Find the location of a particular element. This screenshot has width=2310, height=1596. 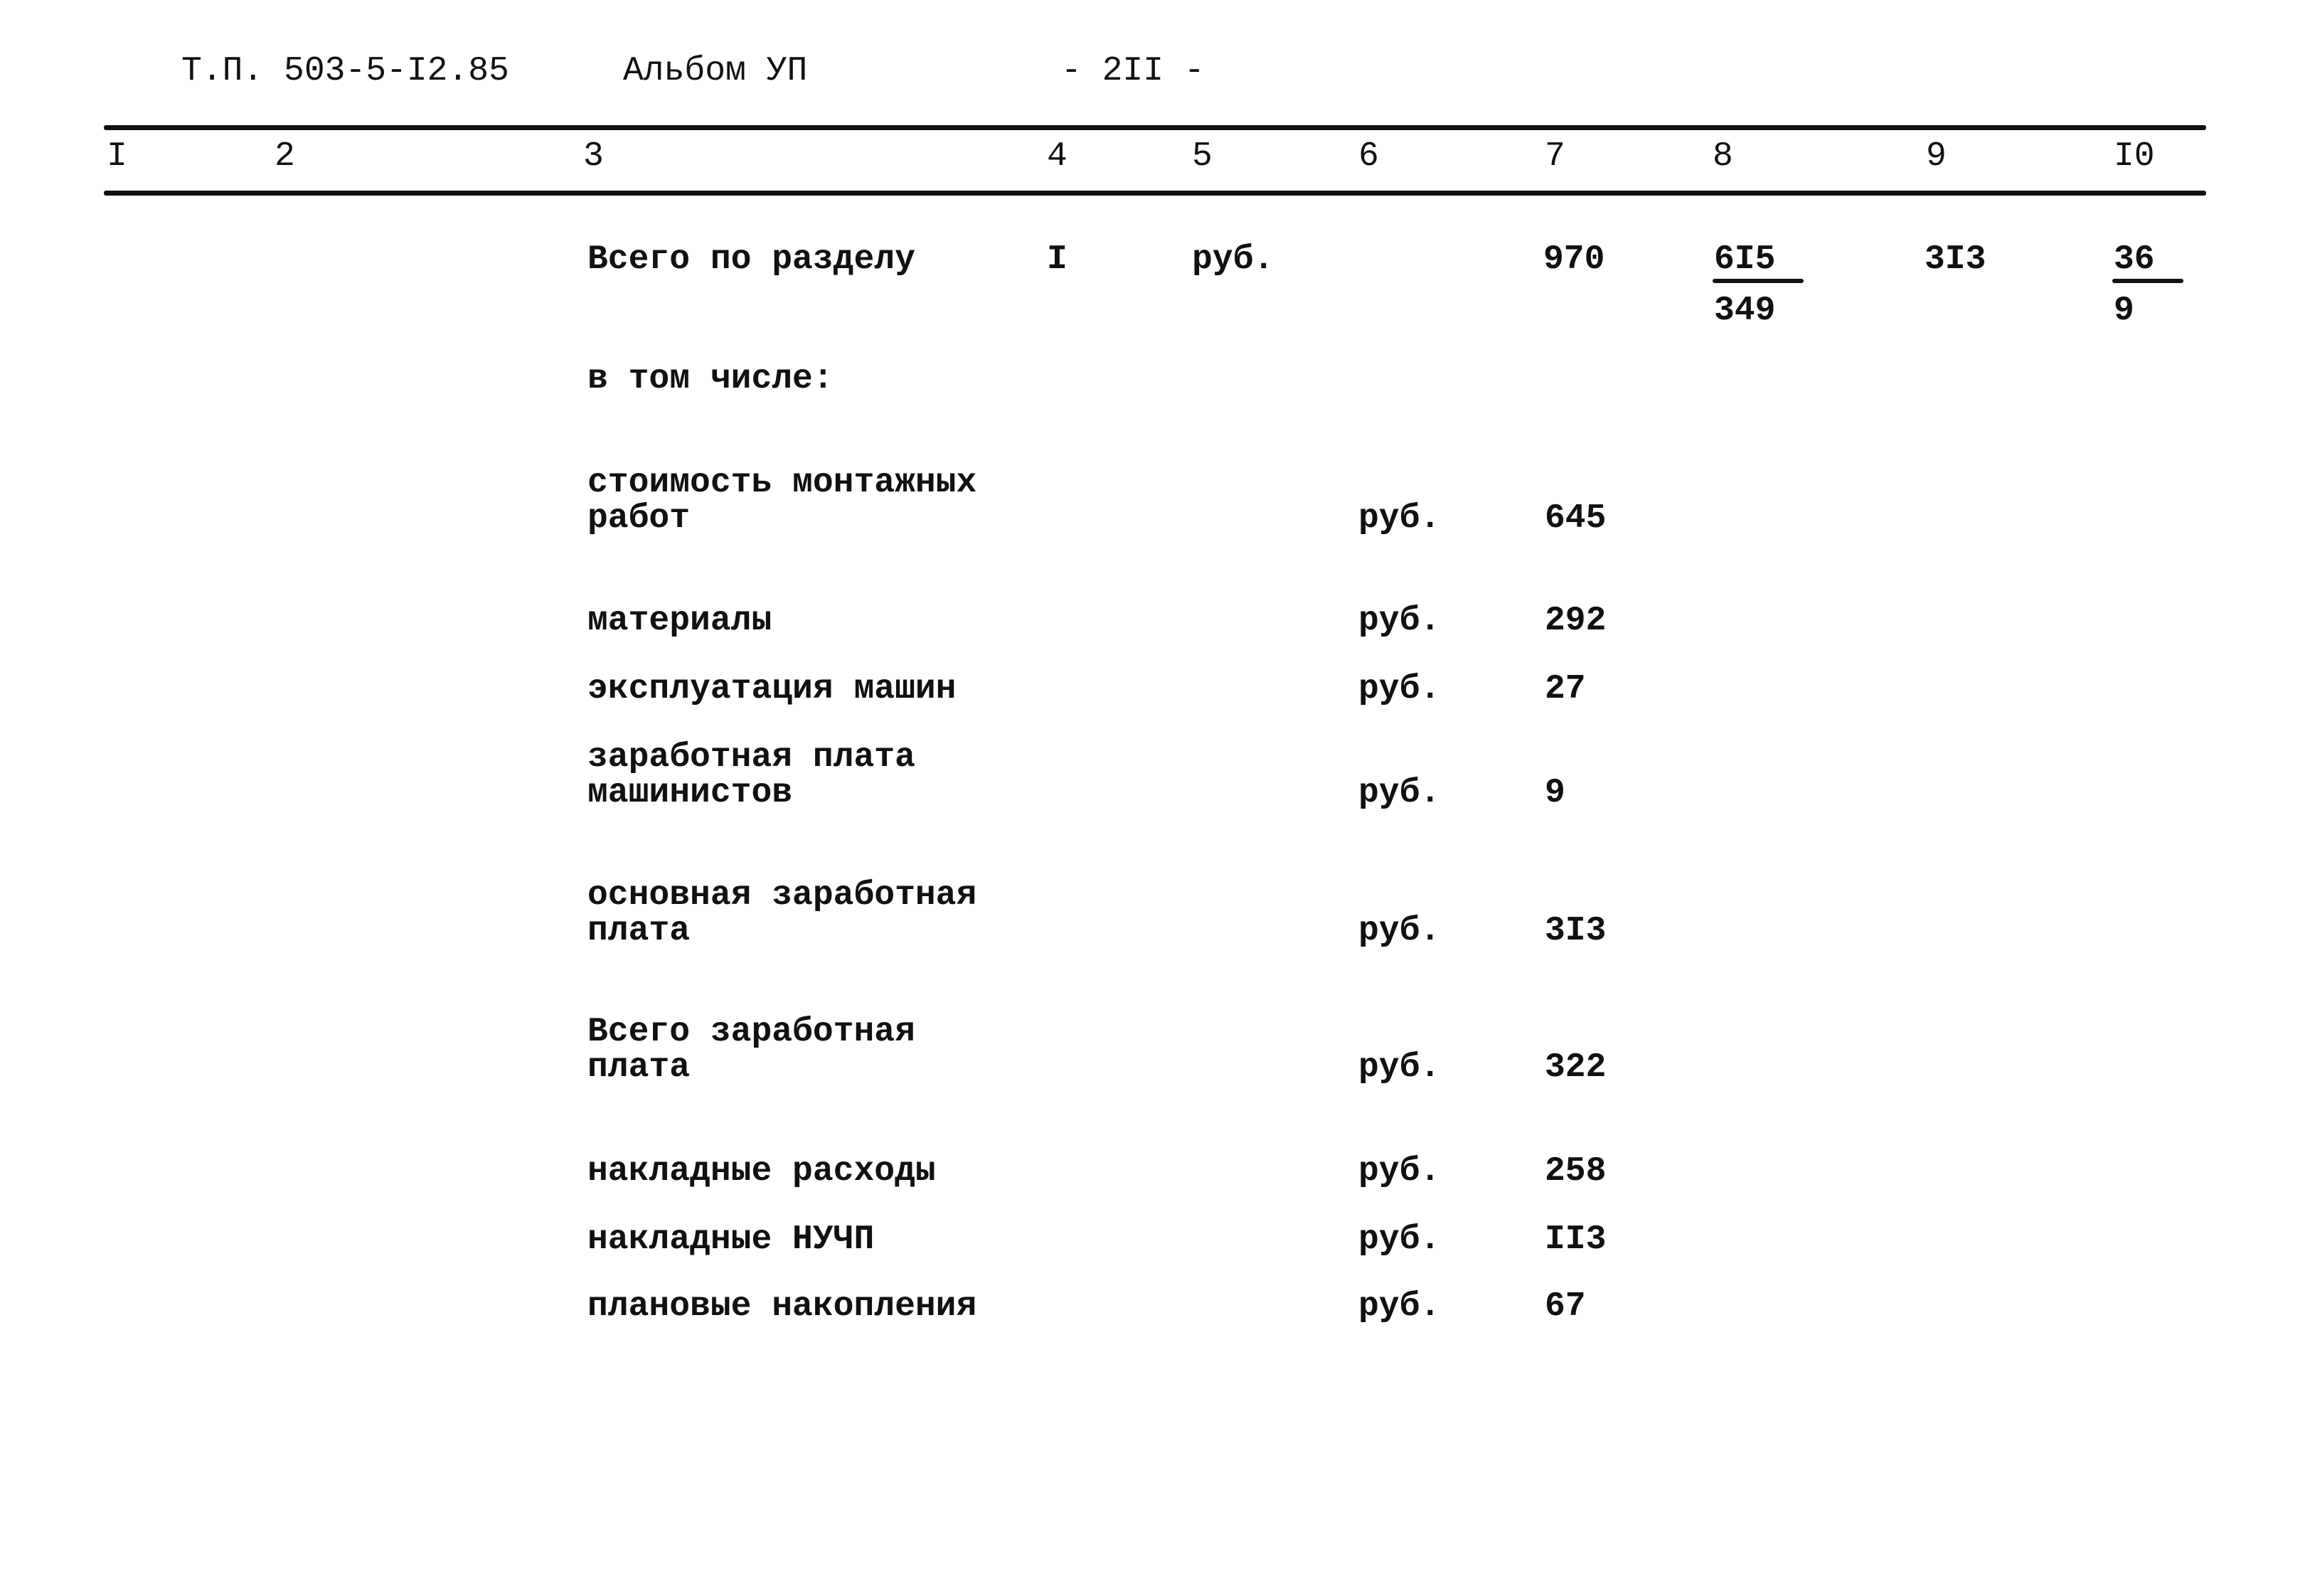

column-number: 9 is located at coordinates (1936, 156).